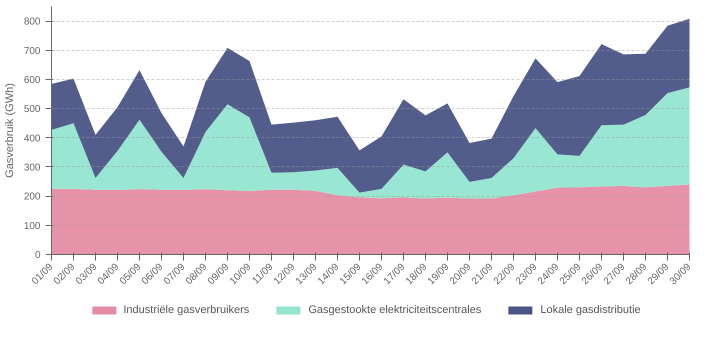  I want to click on y-tick-label: 800, so click(32, 22).